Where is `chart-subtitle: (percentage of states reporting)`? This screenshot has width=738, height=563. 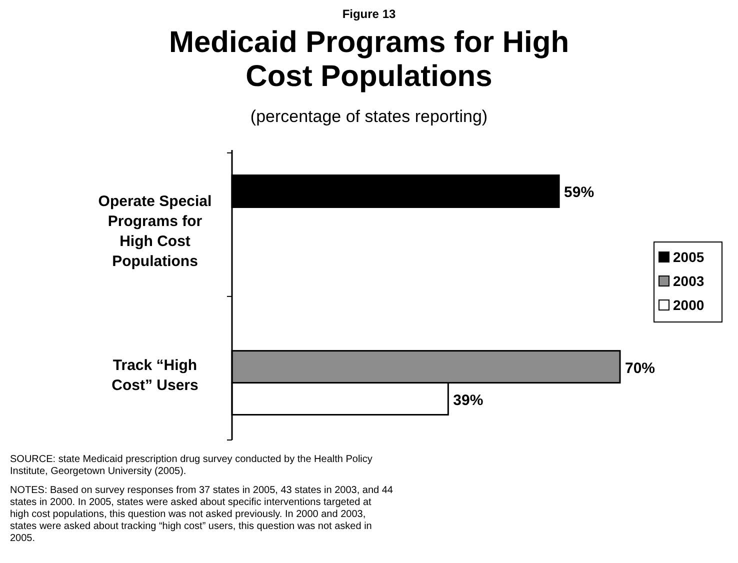 chart-subtitle: (percentage of states reporting) is located at coordinates (369, 116).